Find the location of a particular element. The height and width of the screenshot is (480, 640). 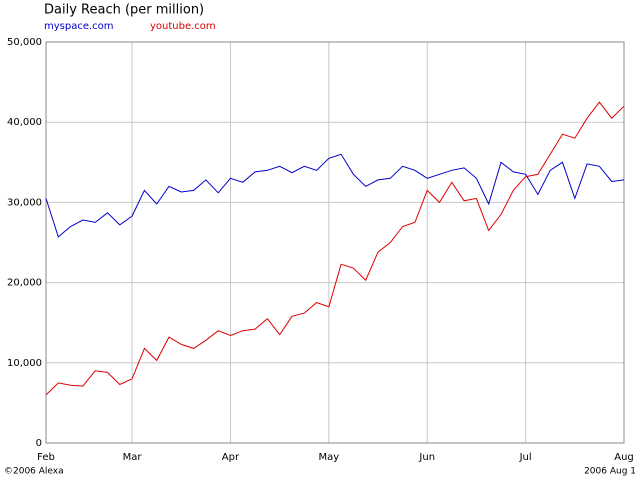

y-tick-label: 10,000 is located at coordinates (24, 363).